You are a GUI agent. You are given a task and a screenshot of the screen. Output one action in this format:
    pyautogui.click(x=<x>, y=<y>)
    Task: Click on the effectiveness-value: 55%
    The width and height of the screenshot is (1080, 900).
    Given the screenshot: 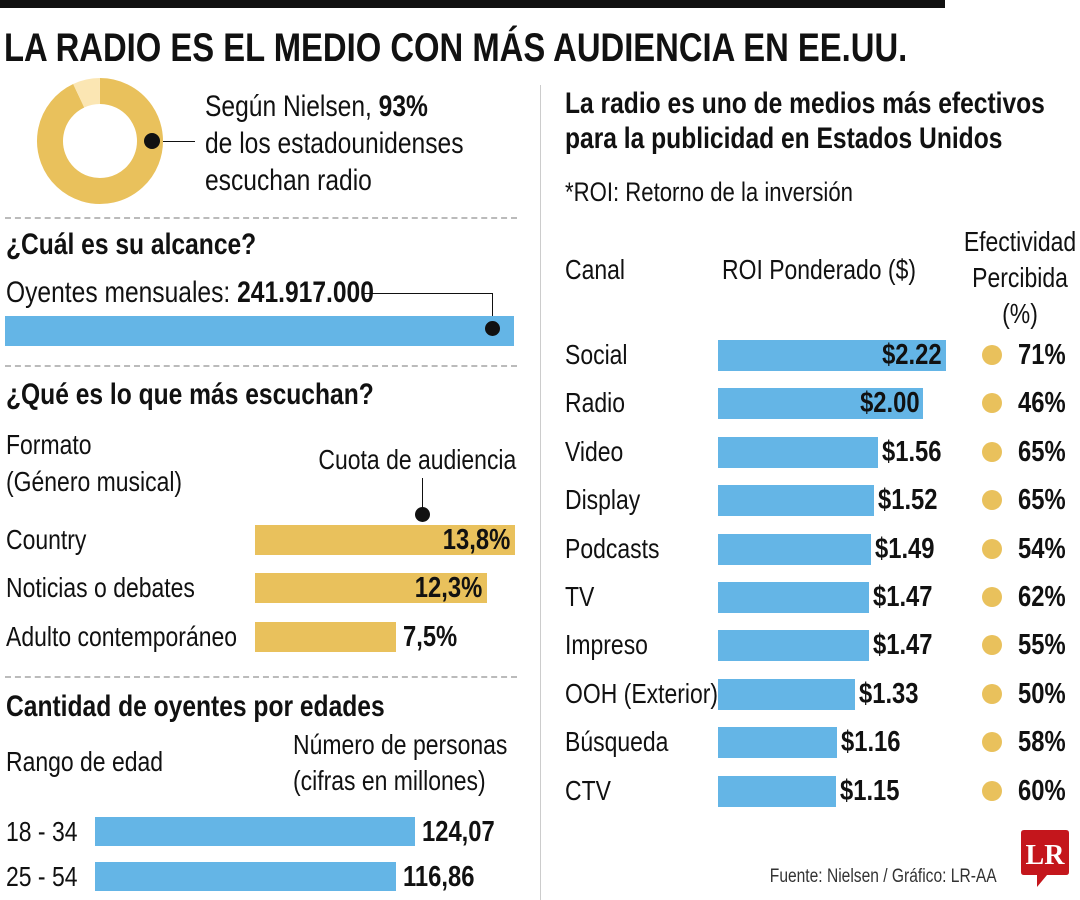 What is the action you would take?
    pyautogui.click(x=1042, y=645)
    